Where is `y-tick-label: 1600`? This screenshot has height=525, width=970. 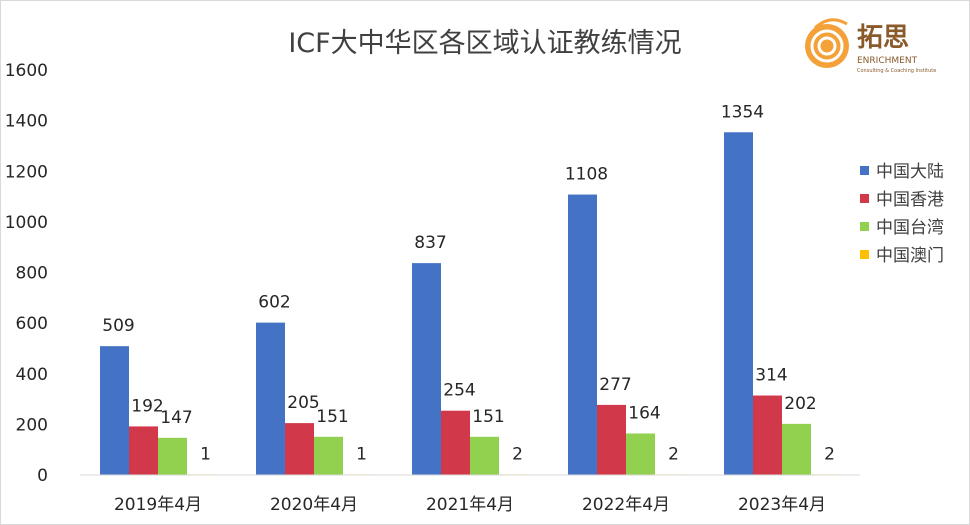 y-tick-label: 1600 is located at coordinates (26, 71).